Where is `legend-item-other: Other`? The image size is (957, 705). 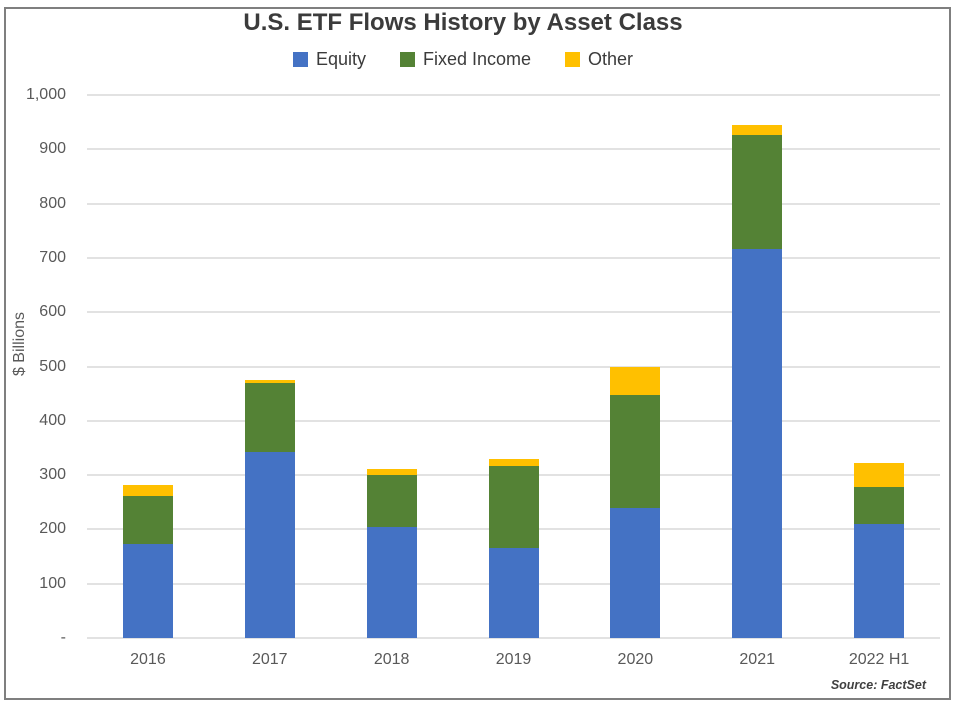 legend-item-other: Other is located at coordinates (599, 59).